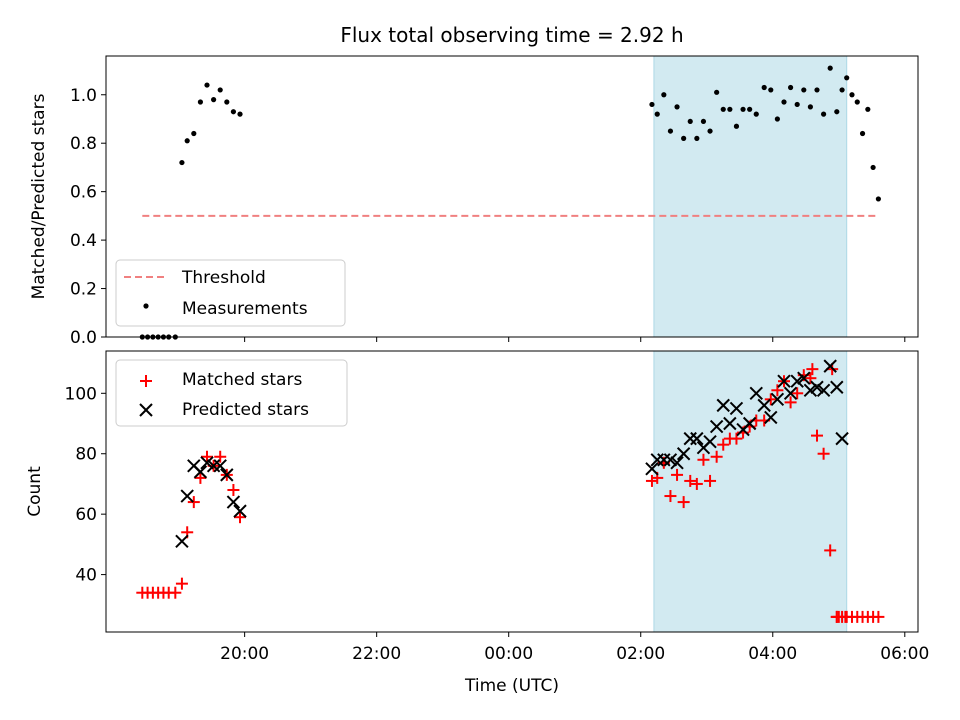 The height and width of the screenshot is (720, 960). I want to click on top-legend: Threshold Measurements, so click(230, 293).